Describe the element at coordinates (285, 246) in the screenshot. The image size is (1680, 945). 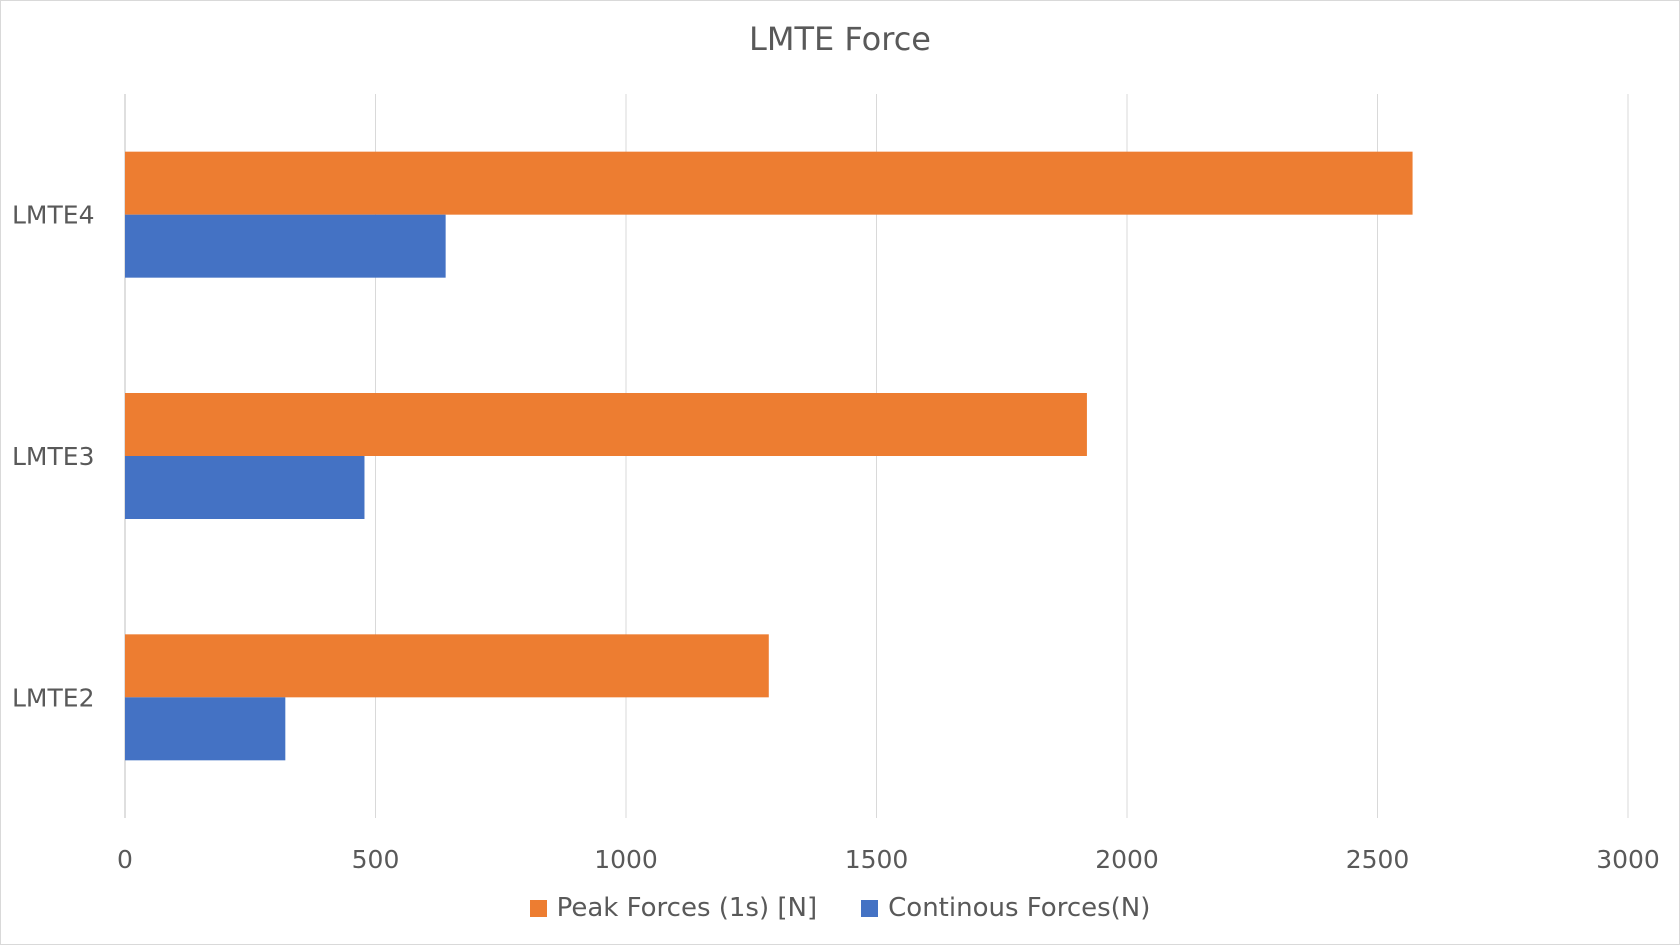
I see `bar-continuous-lmte4` at that location.